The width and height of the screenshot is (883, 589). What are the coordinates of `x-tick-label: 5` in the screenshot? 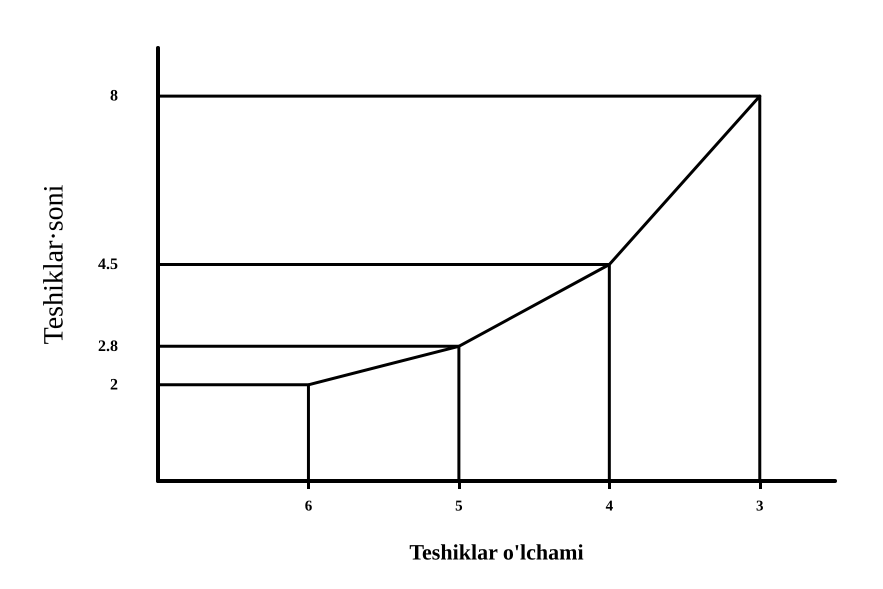 It's located at (459, 506).